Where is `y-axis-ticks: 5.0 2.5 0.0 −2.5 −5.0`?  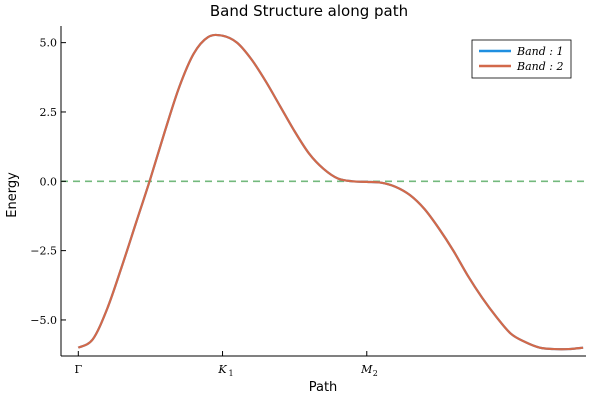
y-axis-ticks: 5.0 2.5 0.0 −2.5 −5.0 is located at coordinates (48, 182).